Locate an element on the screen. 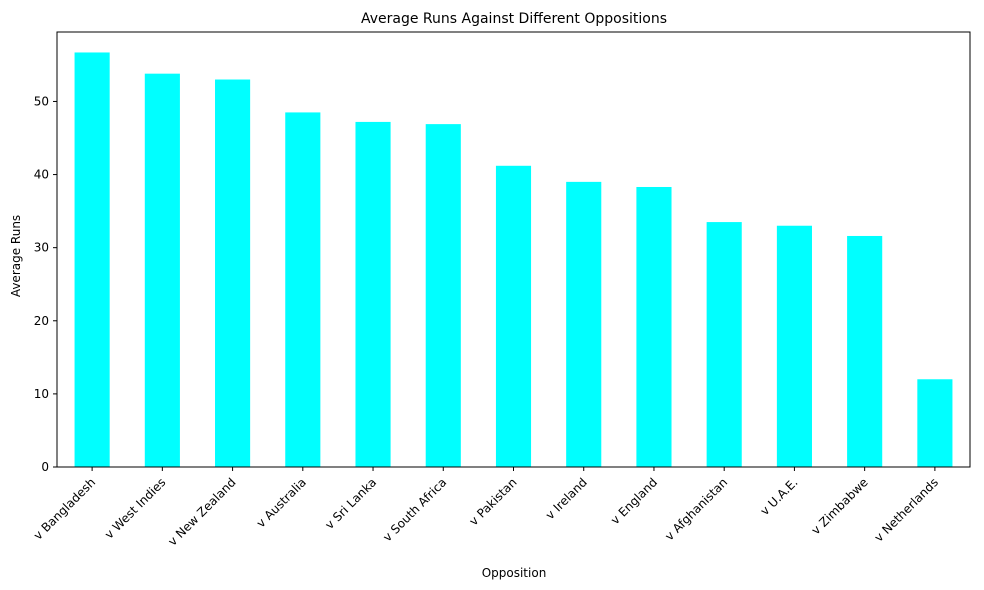 This screenshot has width=984, height=590. bar-v-pakistan is located at coordinates (513, 316).